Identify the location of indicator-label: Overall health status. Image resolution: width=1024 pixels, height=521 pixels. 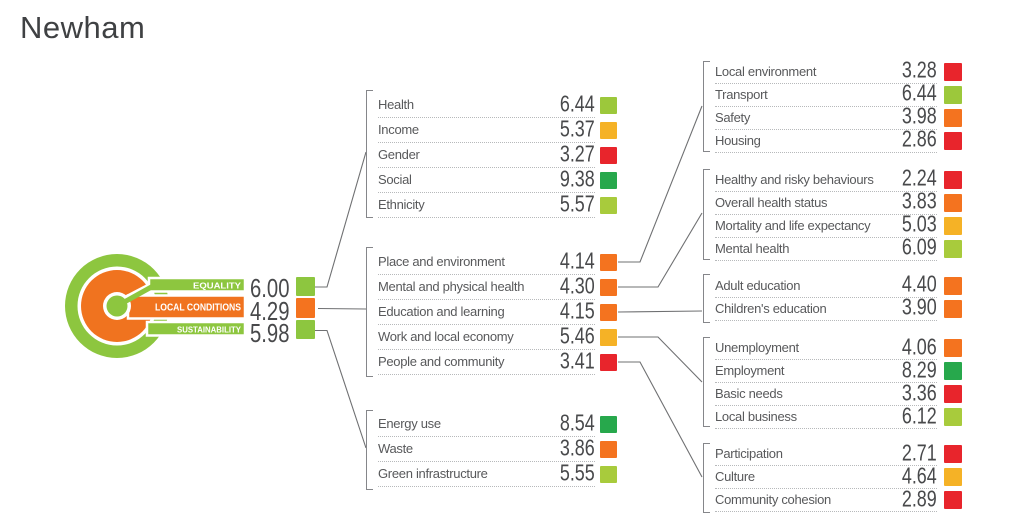
(771, 202).